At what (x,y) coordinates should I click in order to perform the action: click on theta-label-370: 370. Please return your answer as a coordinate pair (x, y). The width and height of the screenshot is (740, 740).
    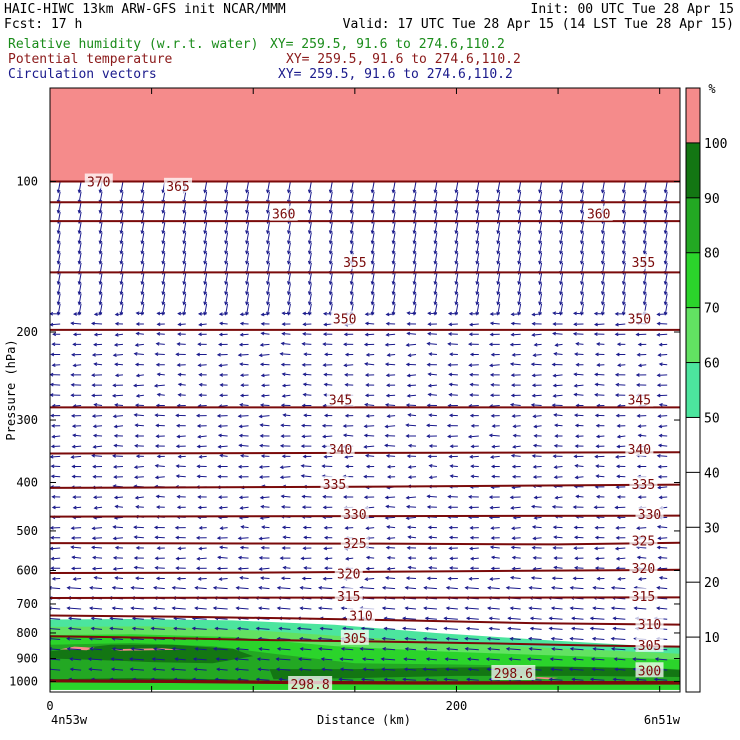
    Looking at the image, I should click on (98, 183).